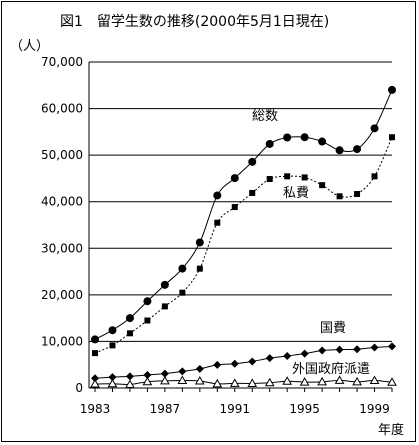  Describe the element at coordinates (391, 430) in the screenshot. I see `x-axis-label: 年度` at that location.